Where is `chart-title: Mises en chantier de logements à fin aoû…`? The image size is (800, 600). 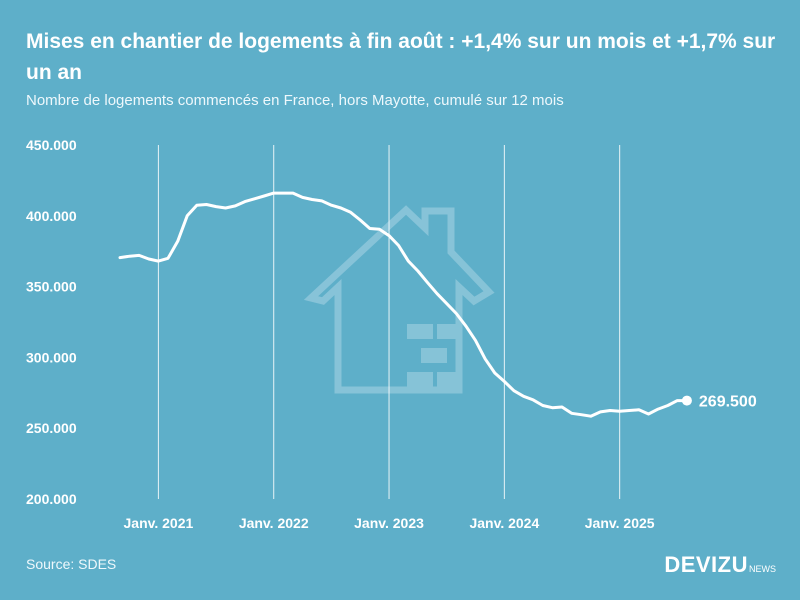
chart-title: Mises en chantier de logements à fin aoû… is located at coordinates (401, 57).